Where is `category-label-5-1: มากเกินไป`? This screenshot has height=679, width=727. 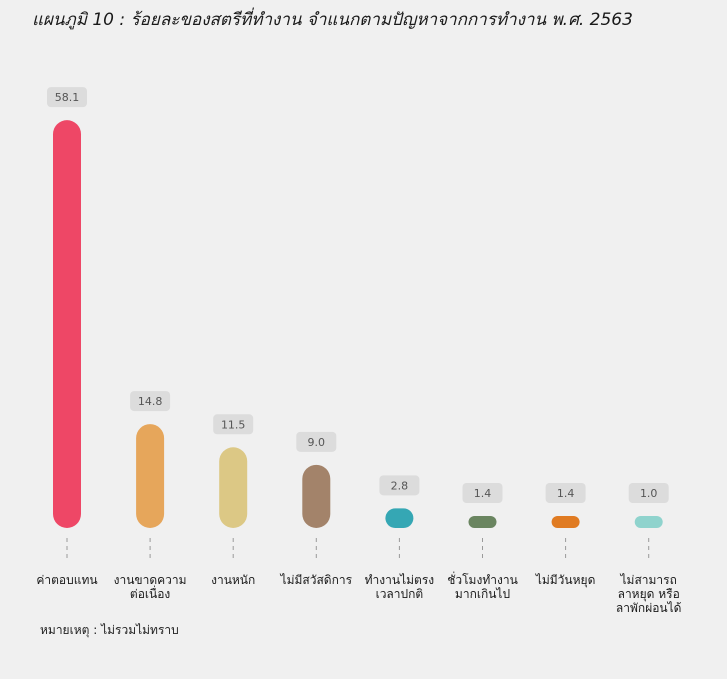
category-label-5-1: มากเกินไป is located at coordinates (482, 594).